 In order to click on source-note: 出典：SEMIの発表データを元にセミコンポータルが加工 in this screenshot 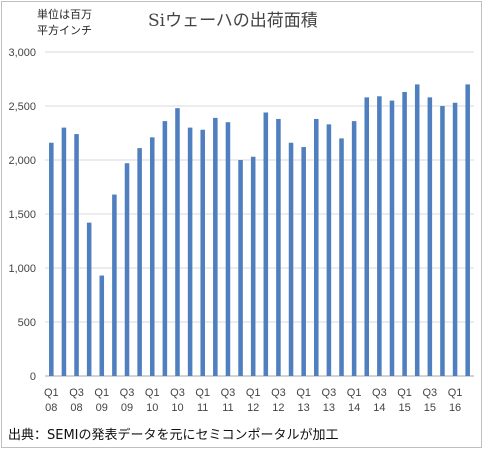, I will do `click(173, 435)`.